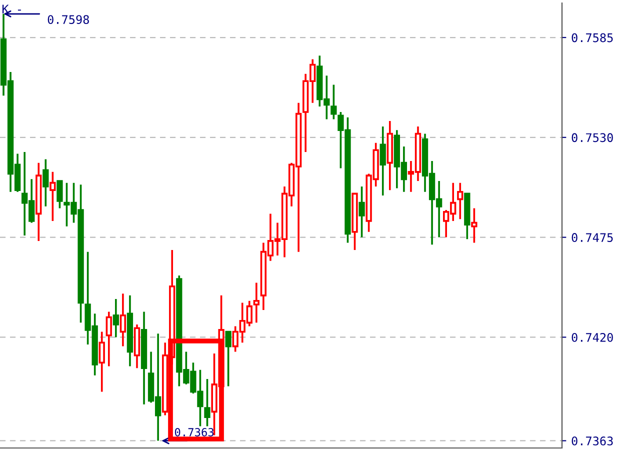 Image resolution: width=619 pixels, height=453 pixels. Describe the element at coordinates (592, 137) in the screenshot. I see `y-tick-label: 0.7530` at that location.